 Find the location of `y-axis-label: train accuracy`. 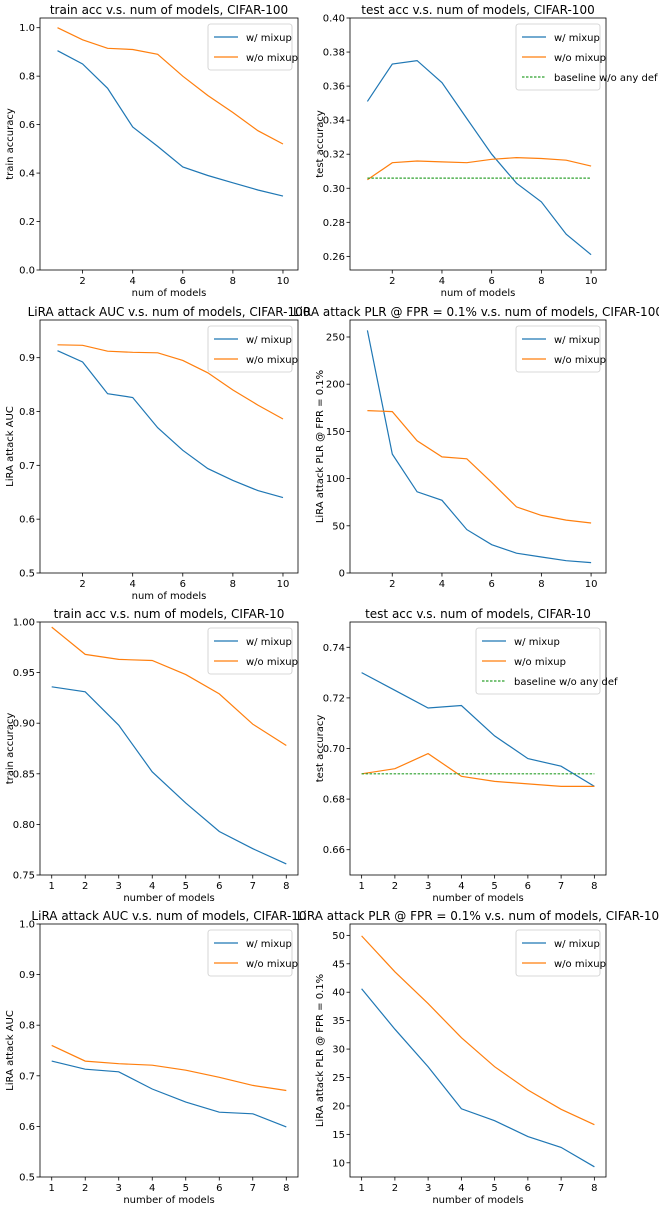

y-axis-label: train accuracy is located at coordinates (10, 749).